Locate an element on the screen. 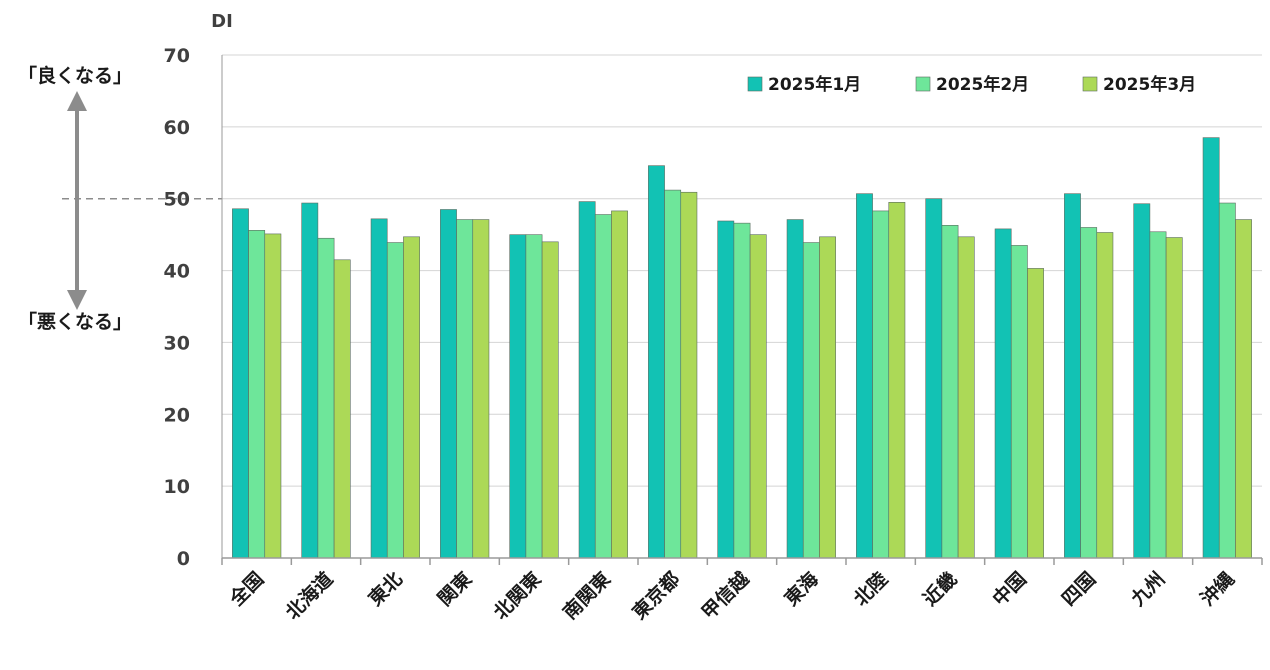 The height and width of the screenshot is (670, 1270). y-tick-label: 20 is located at coordinates (177, 415).